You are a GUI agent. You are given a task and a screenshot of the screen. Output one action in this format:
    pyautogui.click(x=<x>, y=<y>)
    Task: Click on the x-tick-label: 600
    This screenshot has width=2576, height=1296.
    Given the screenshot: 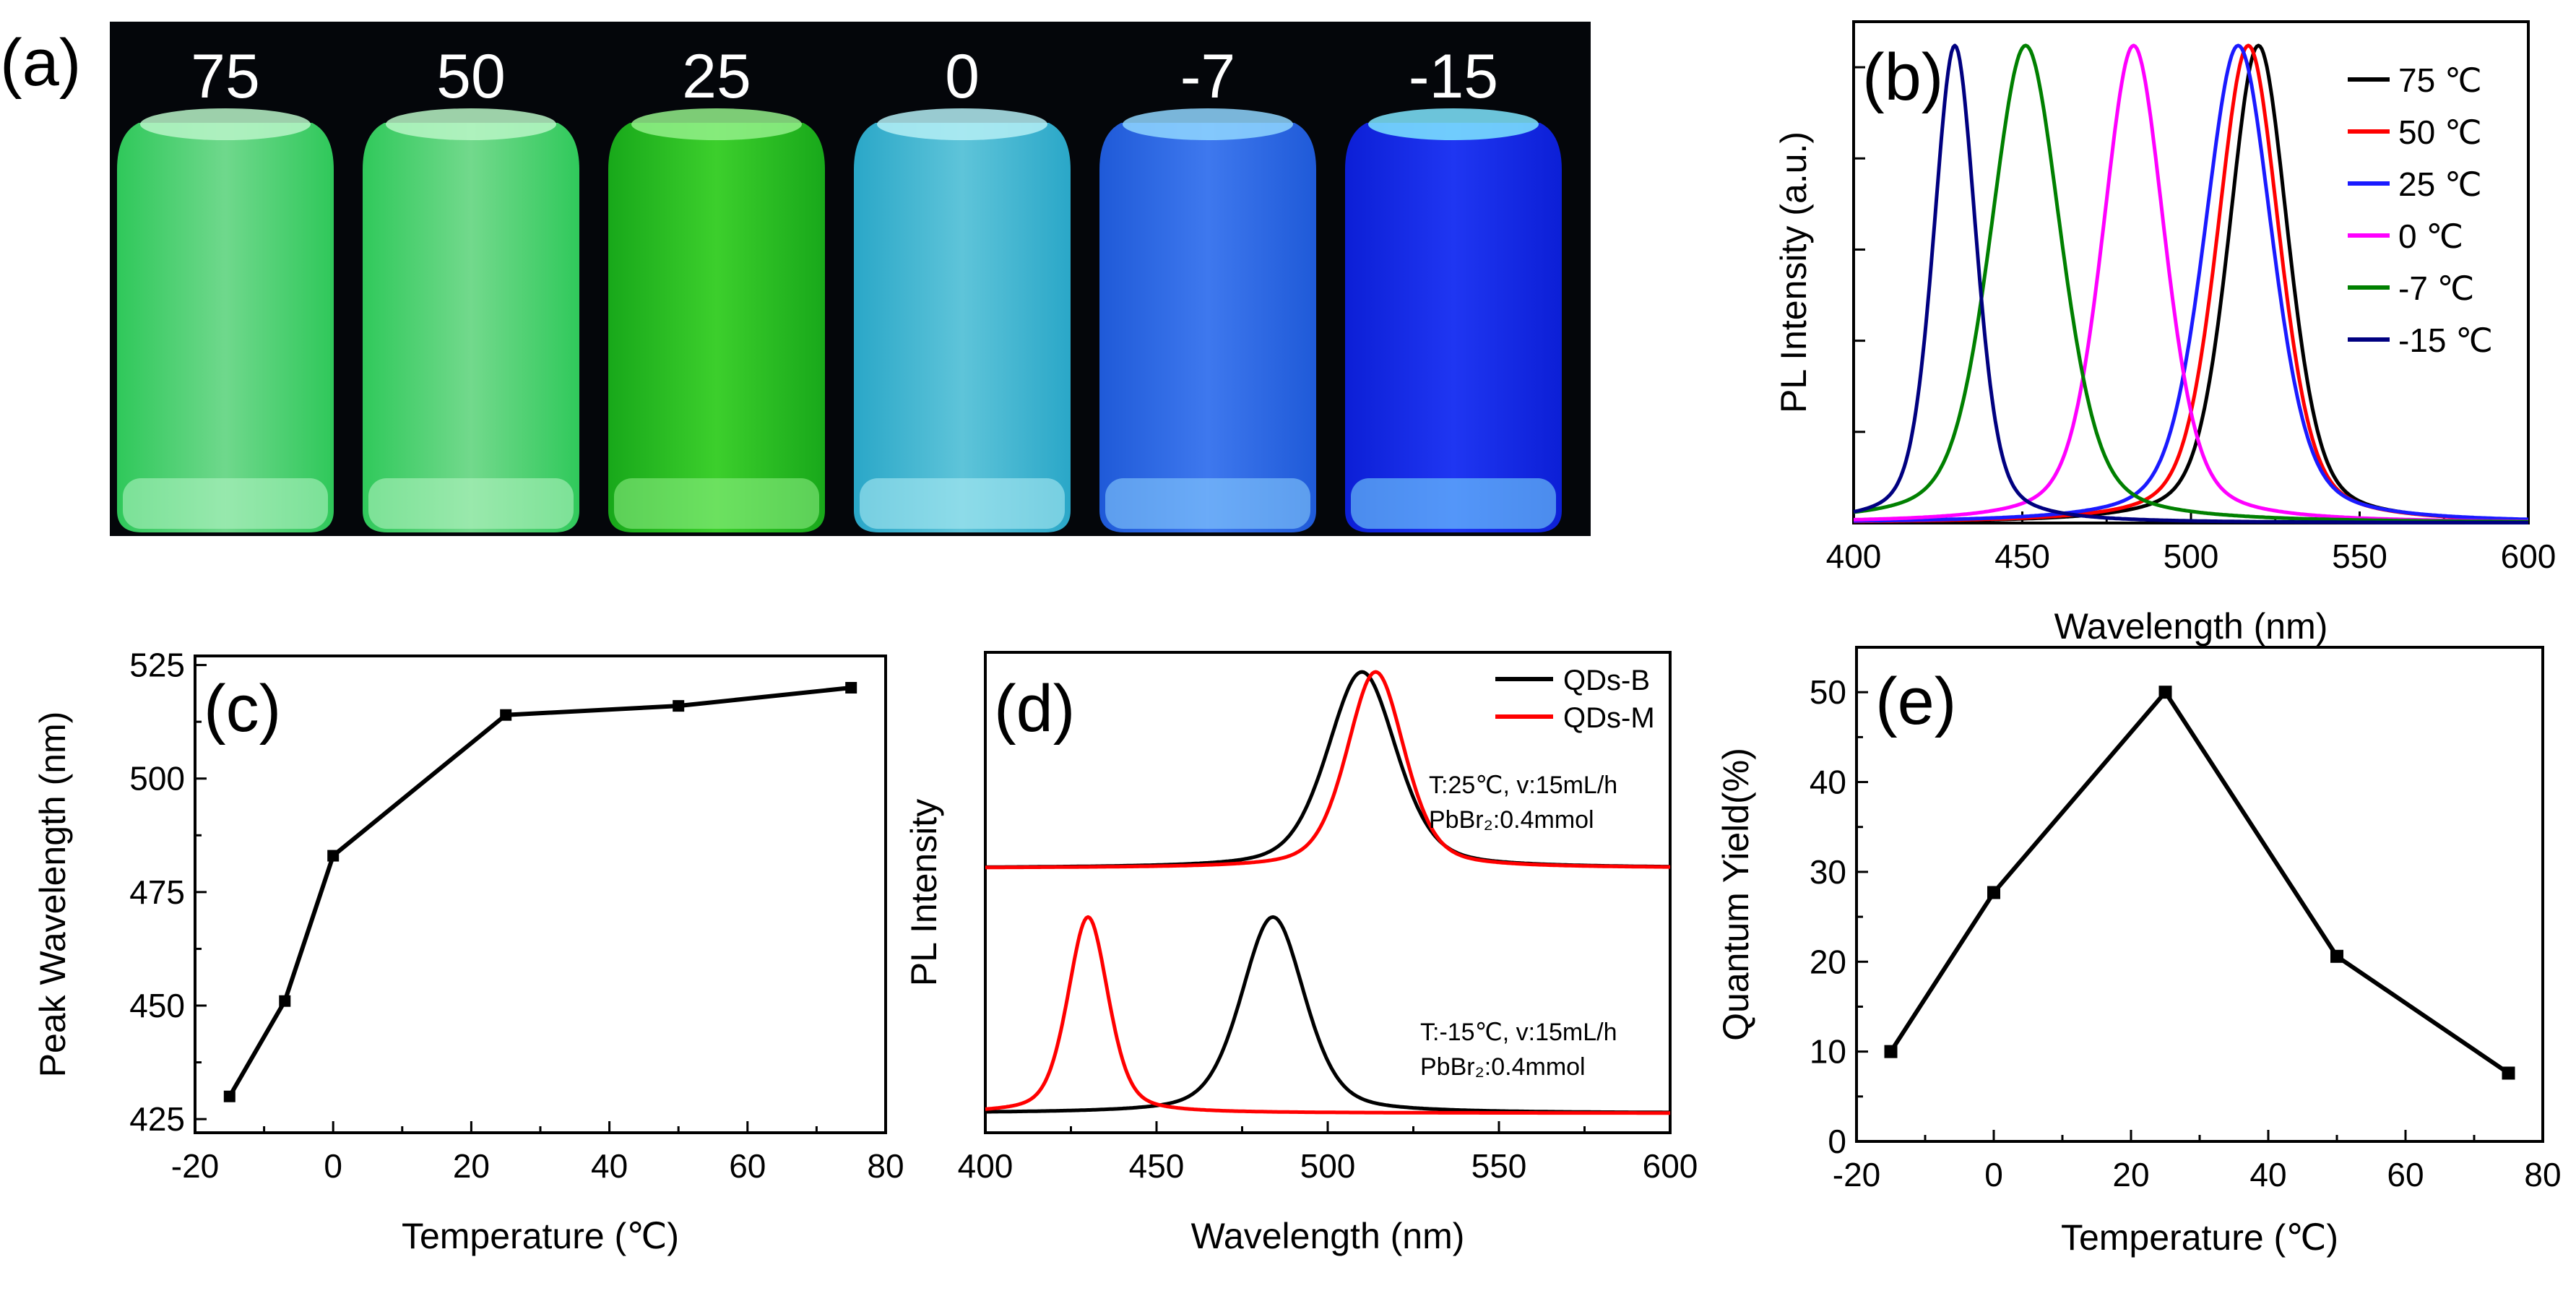 What is the action you would take?
    pyautogui.click(x=1671, y=1166)
    